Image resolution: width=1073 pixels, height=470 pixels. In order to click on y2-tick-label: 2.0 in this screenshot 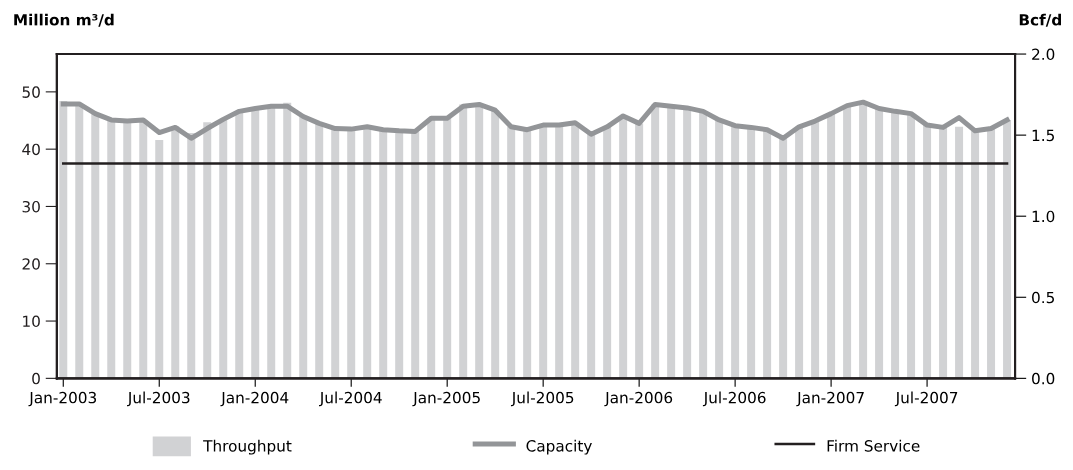, I will do `click(1043, 54)`.